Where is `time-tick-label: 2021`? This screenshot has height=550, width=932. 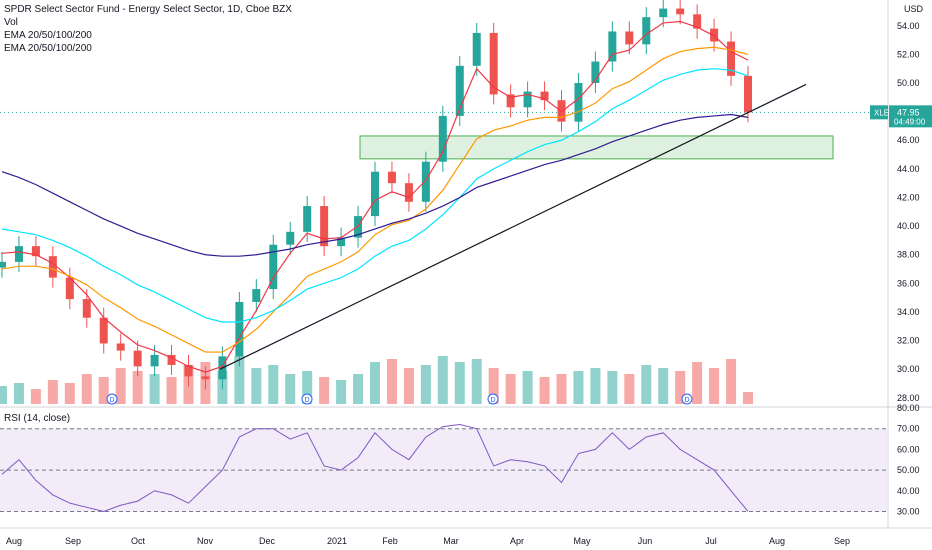 time-tick-label: 2021 is located at coordinates (337, 541).